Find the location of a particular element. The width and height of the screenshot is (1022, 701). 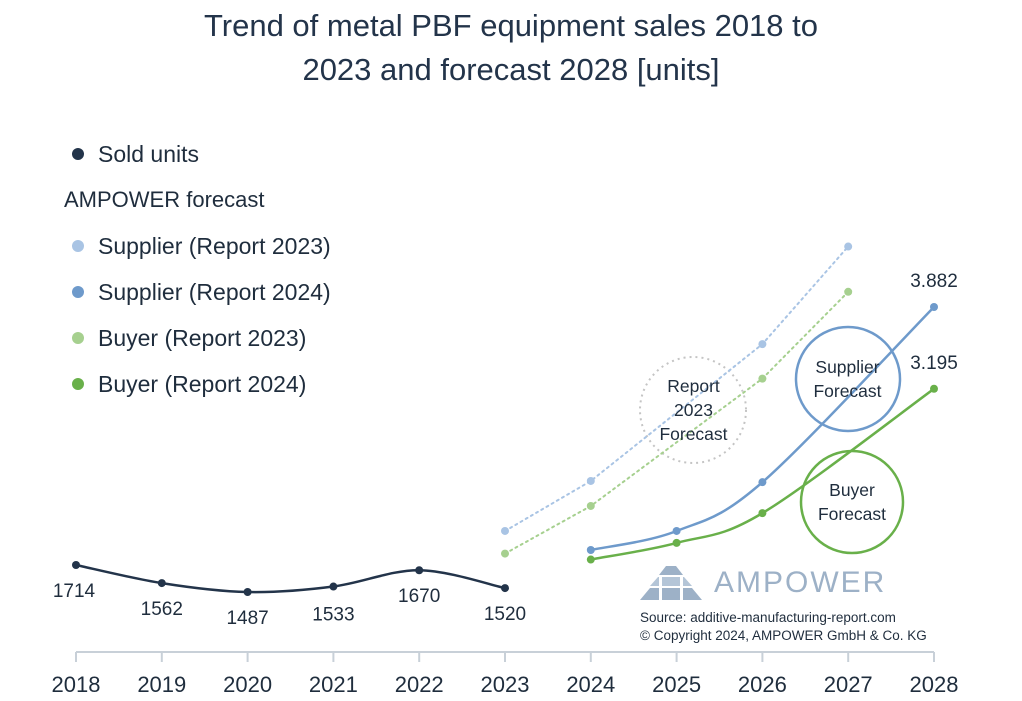

supplier-forecast-label: Supplier Forecast is located at coordinates (847, 379).